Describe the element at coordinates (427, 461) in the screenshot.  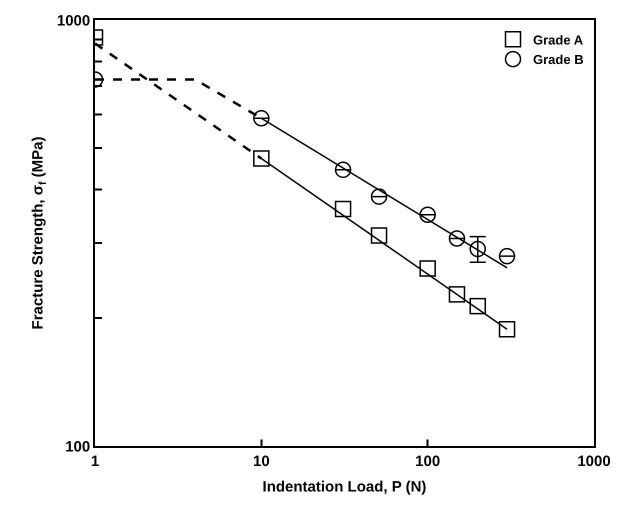
I see `x-tick-label: 100` at that location.